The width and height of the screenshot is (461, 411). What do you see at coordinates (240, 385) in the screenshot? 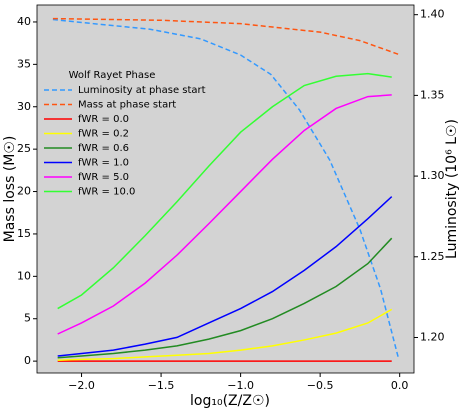
I see `x-tick-label: −1.0` at bounding box center [240, 385].